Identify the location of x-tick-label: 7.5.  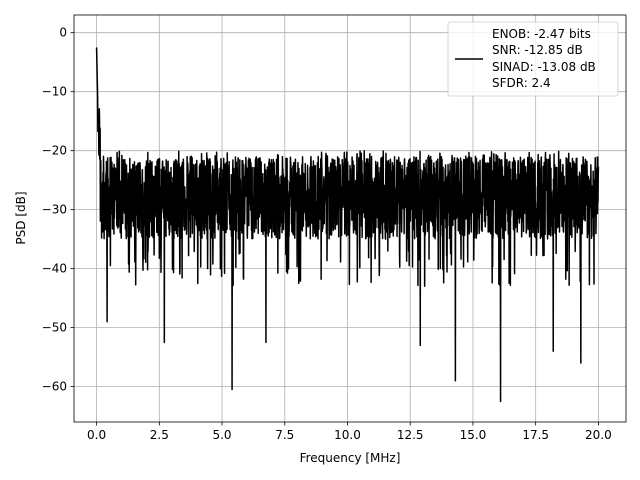
(284, 435).